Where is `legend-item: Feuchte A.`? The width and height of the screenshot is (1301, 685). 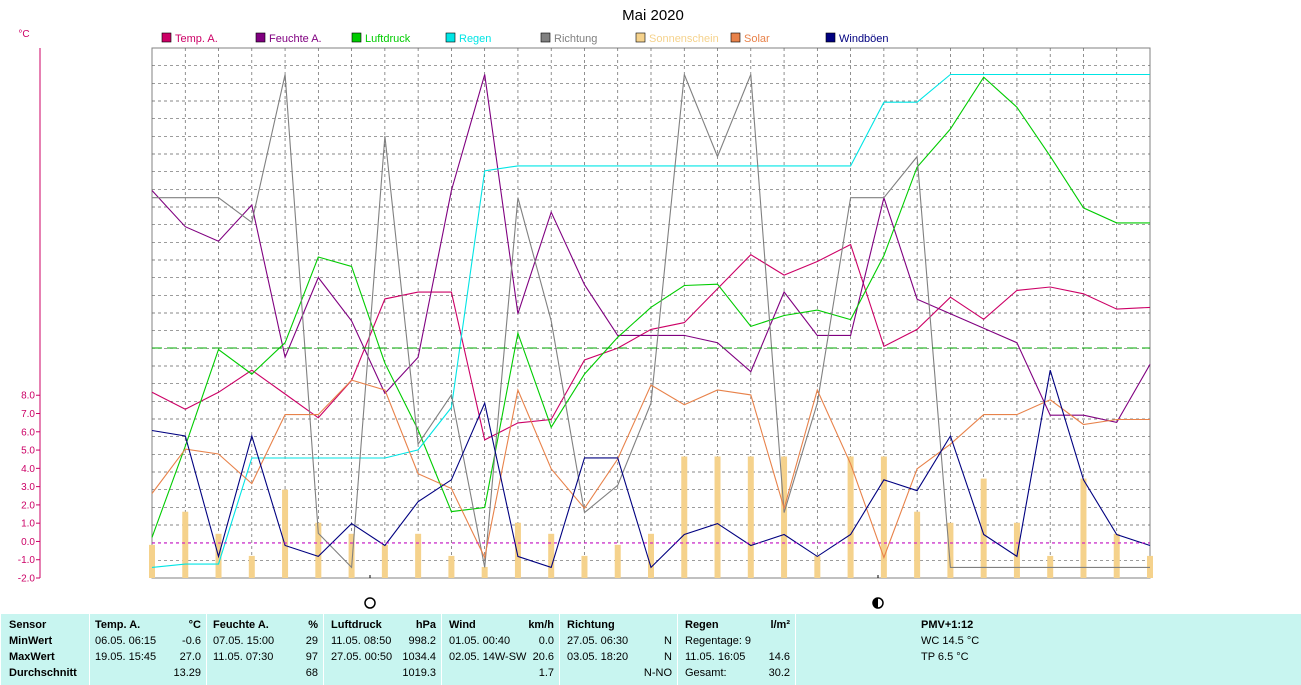 legend-item: Feuchte A. is located at coordinates (288, 38).